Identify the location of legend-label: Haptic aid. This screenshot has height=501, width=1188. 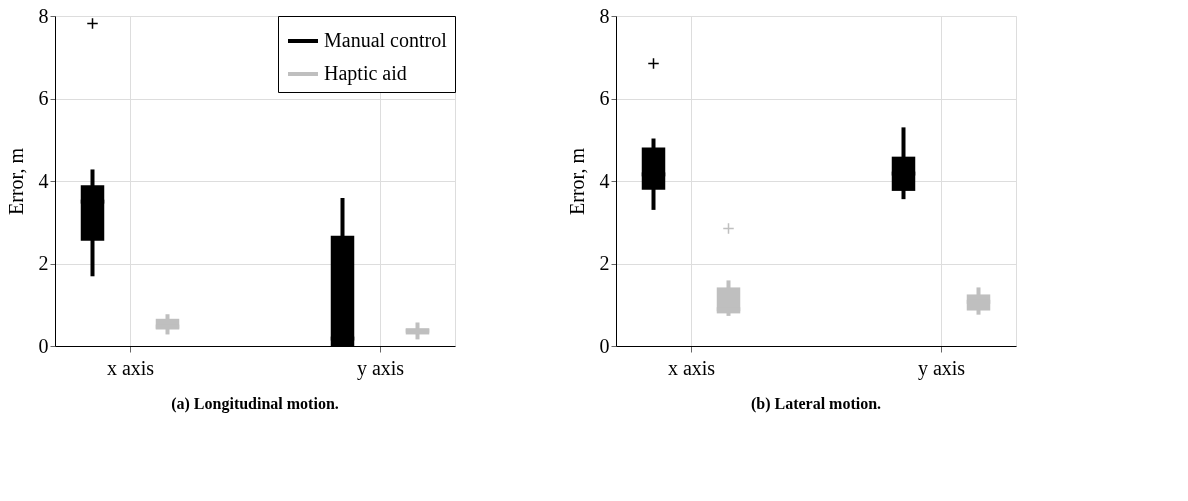
(365, 73).